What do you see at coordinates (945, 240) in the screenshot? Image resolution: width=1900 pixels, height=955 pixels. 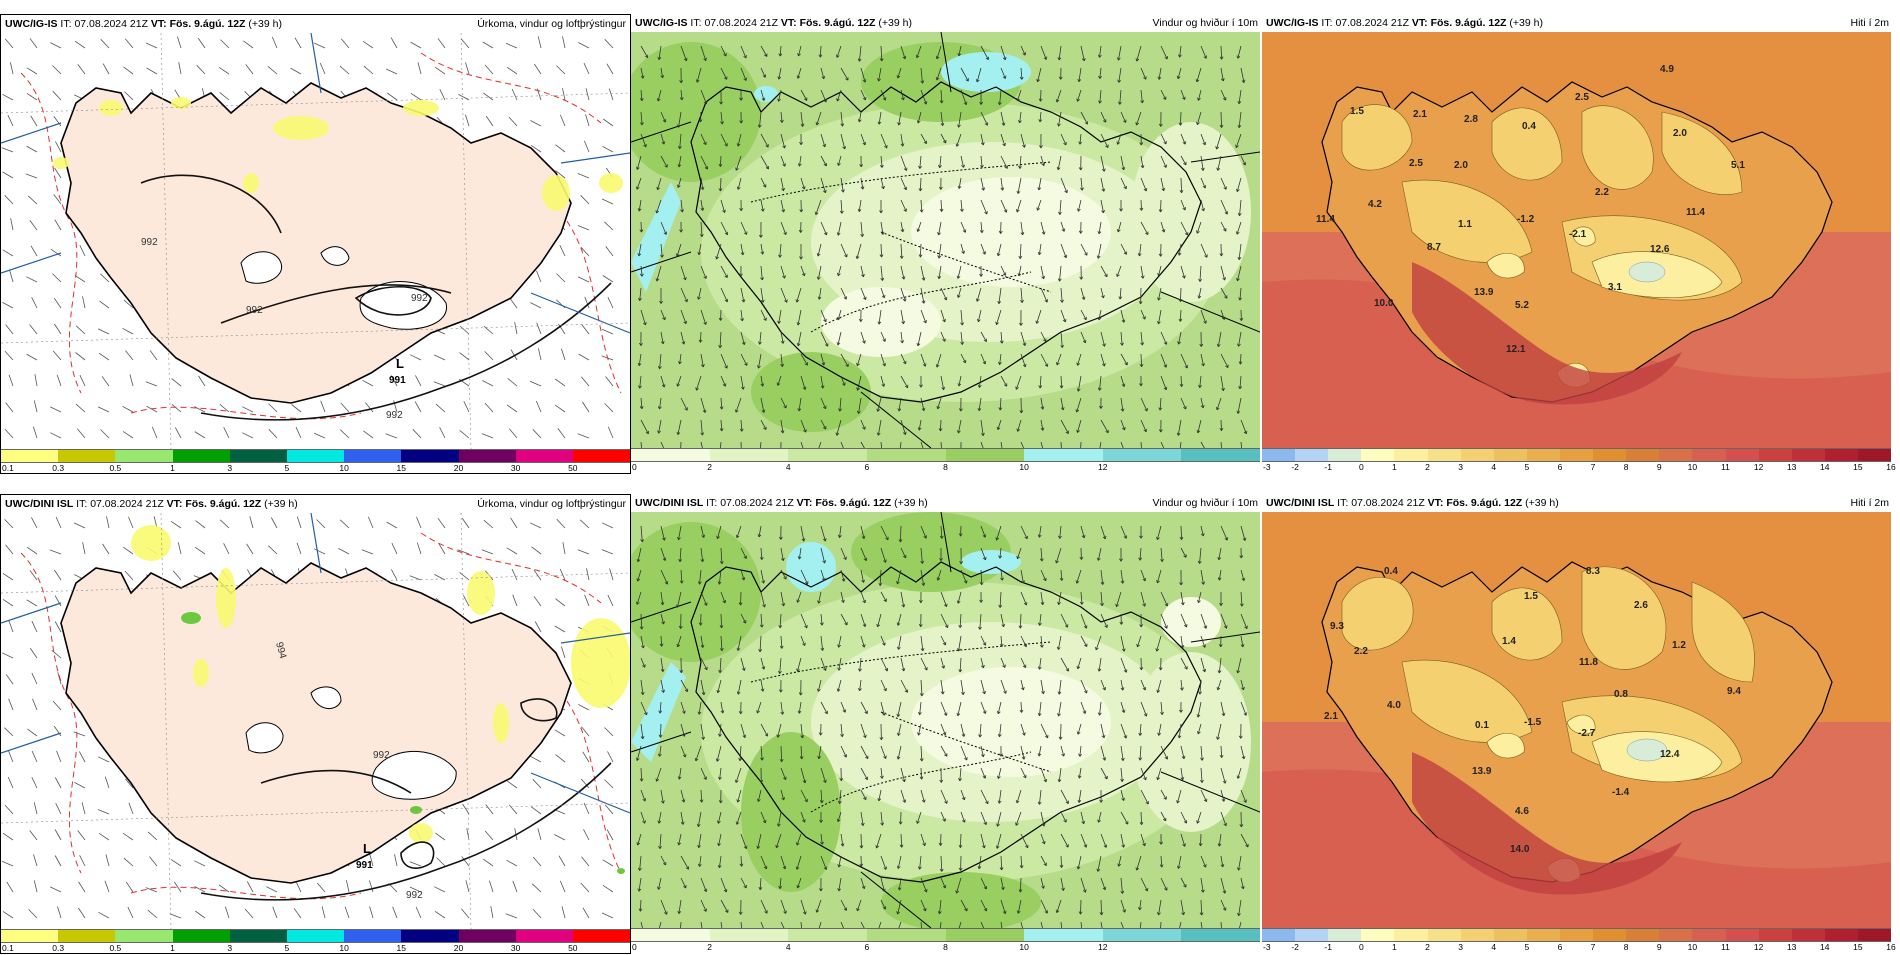 I see `wind-map` at bounding box center [945, 240].